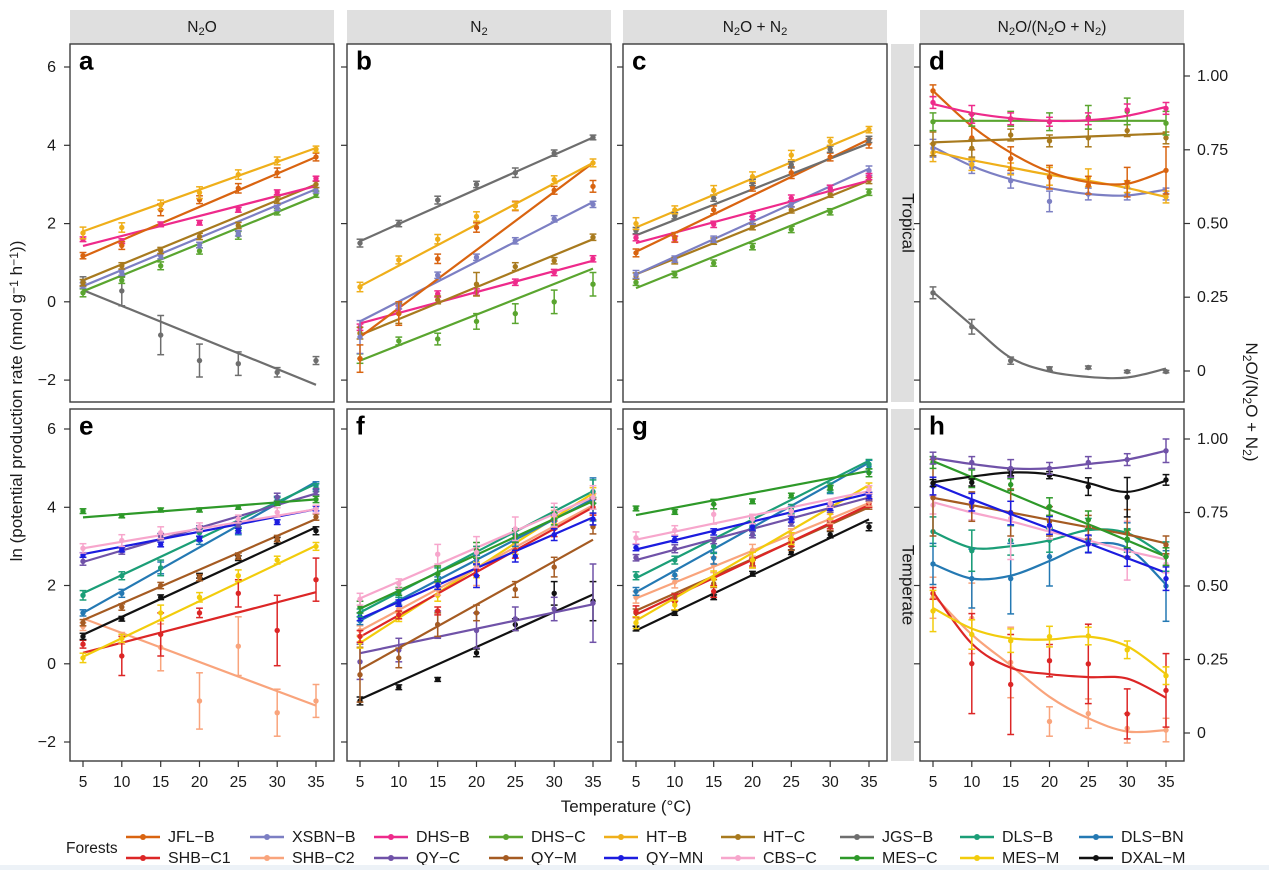 Image resolution: width=1269 pixels, height=875 pixels. I want to click on svg-text: Tropical, so click(908, 223).